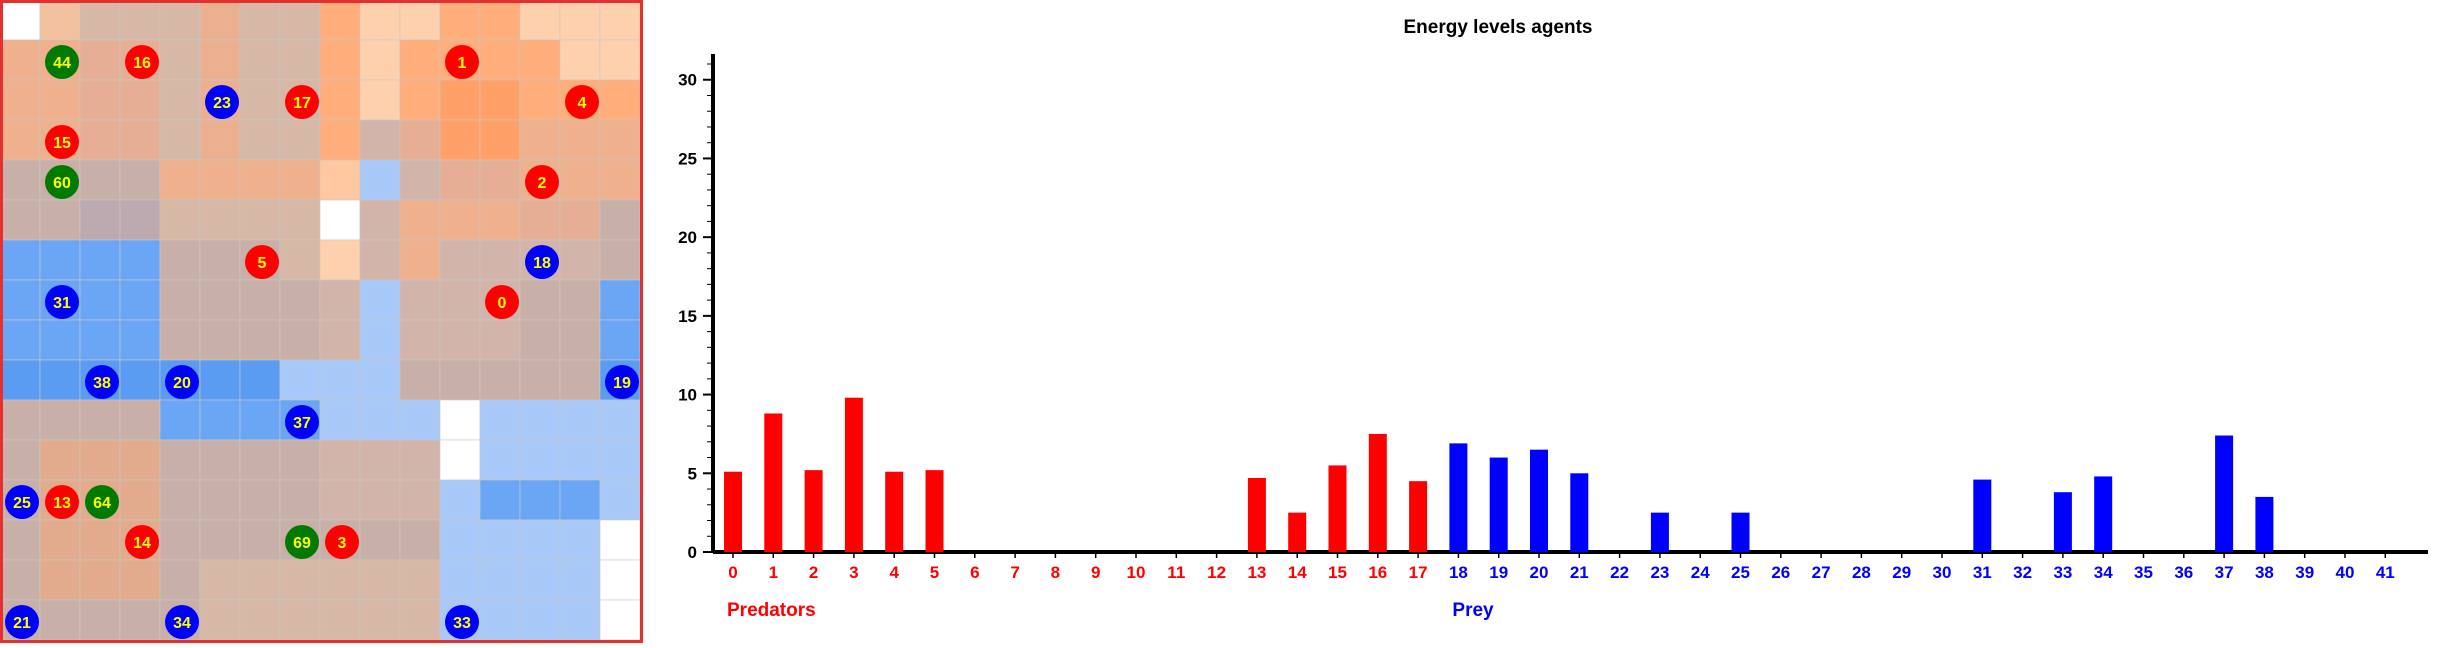 The height and width of the screenshot is (648, 2440). I want to click on agent-id-label: 17, so click(302, 103).